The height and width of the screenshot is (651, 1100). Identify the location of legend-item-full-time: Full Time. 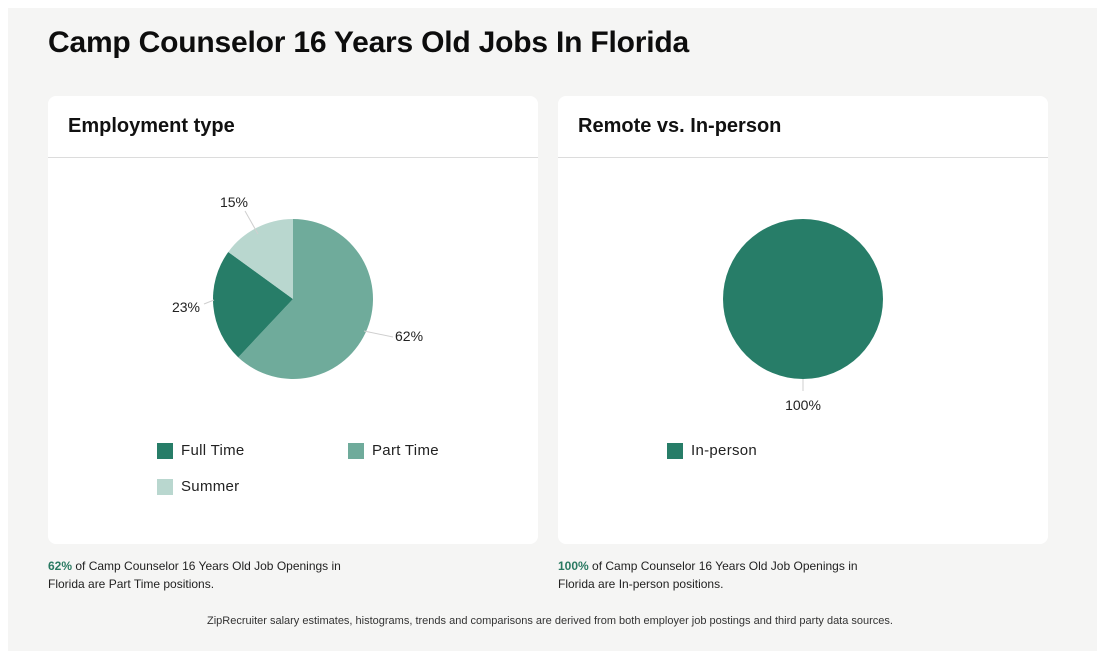
(201, 450).